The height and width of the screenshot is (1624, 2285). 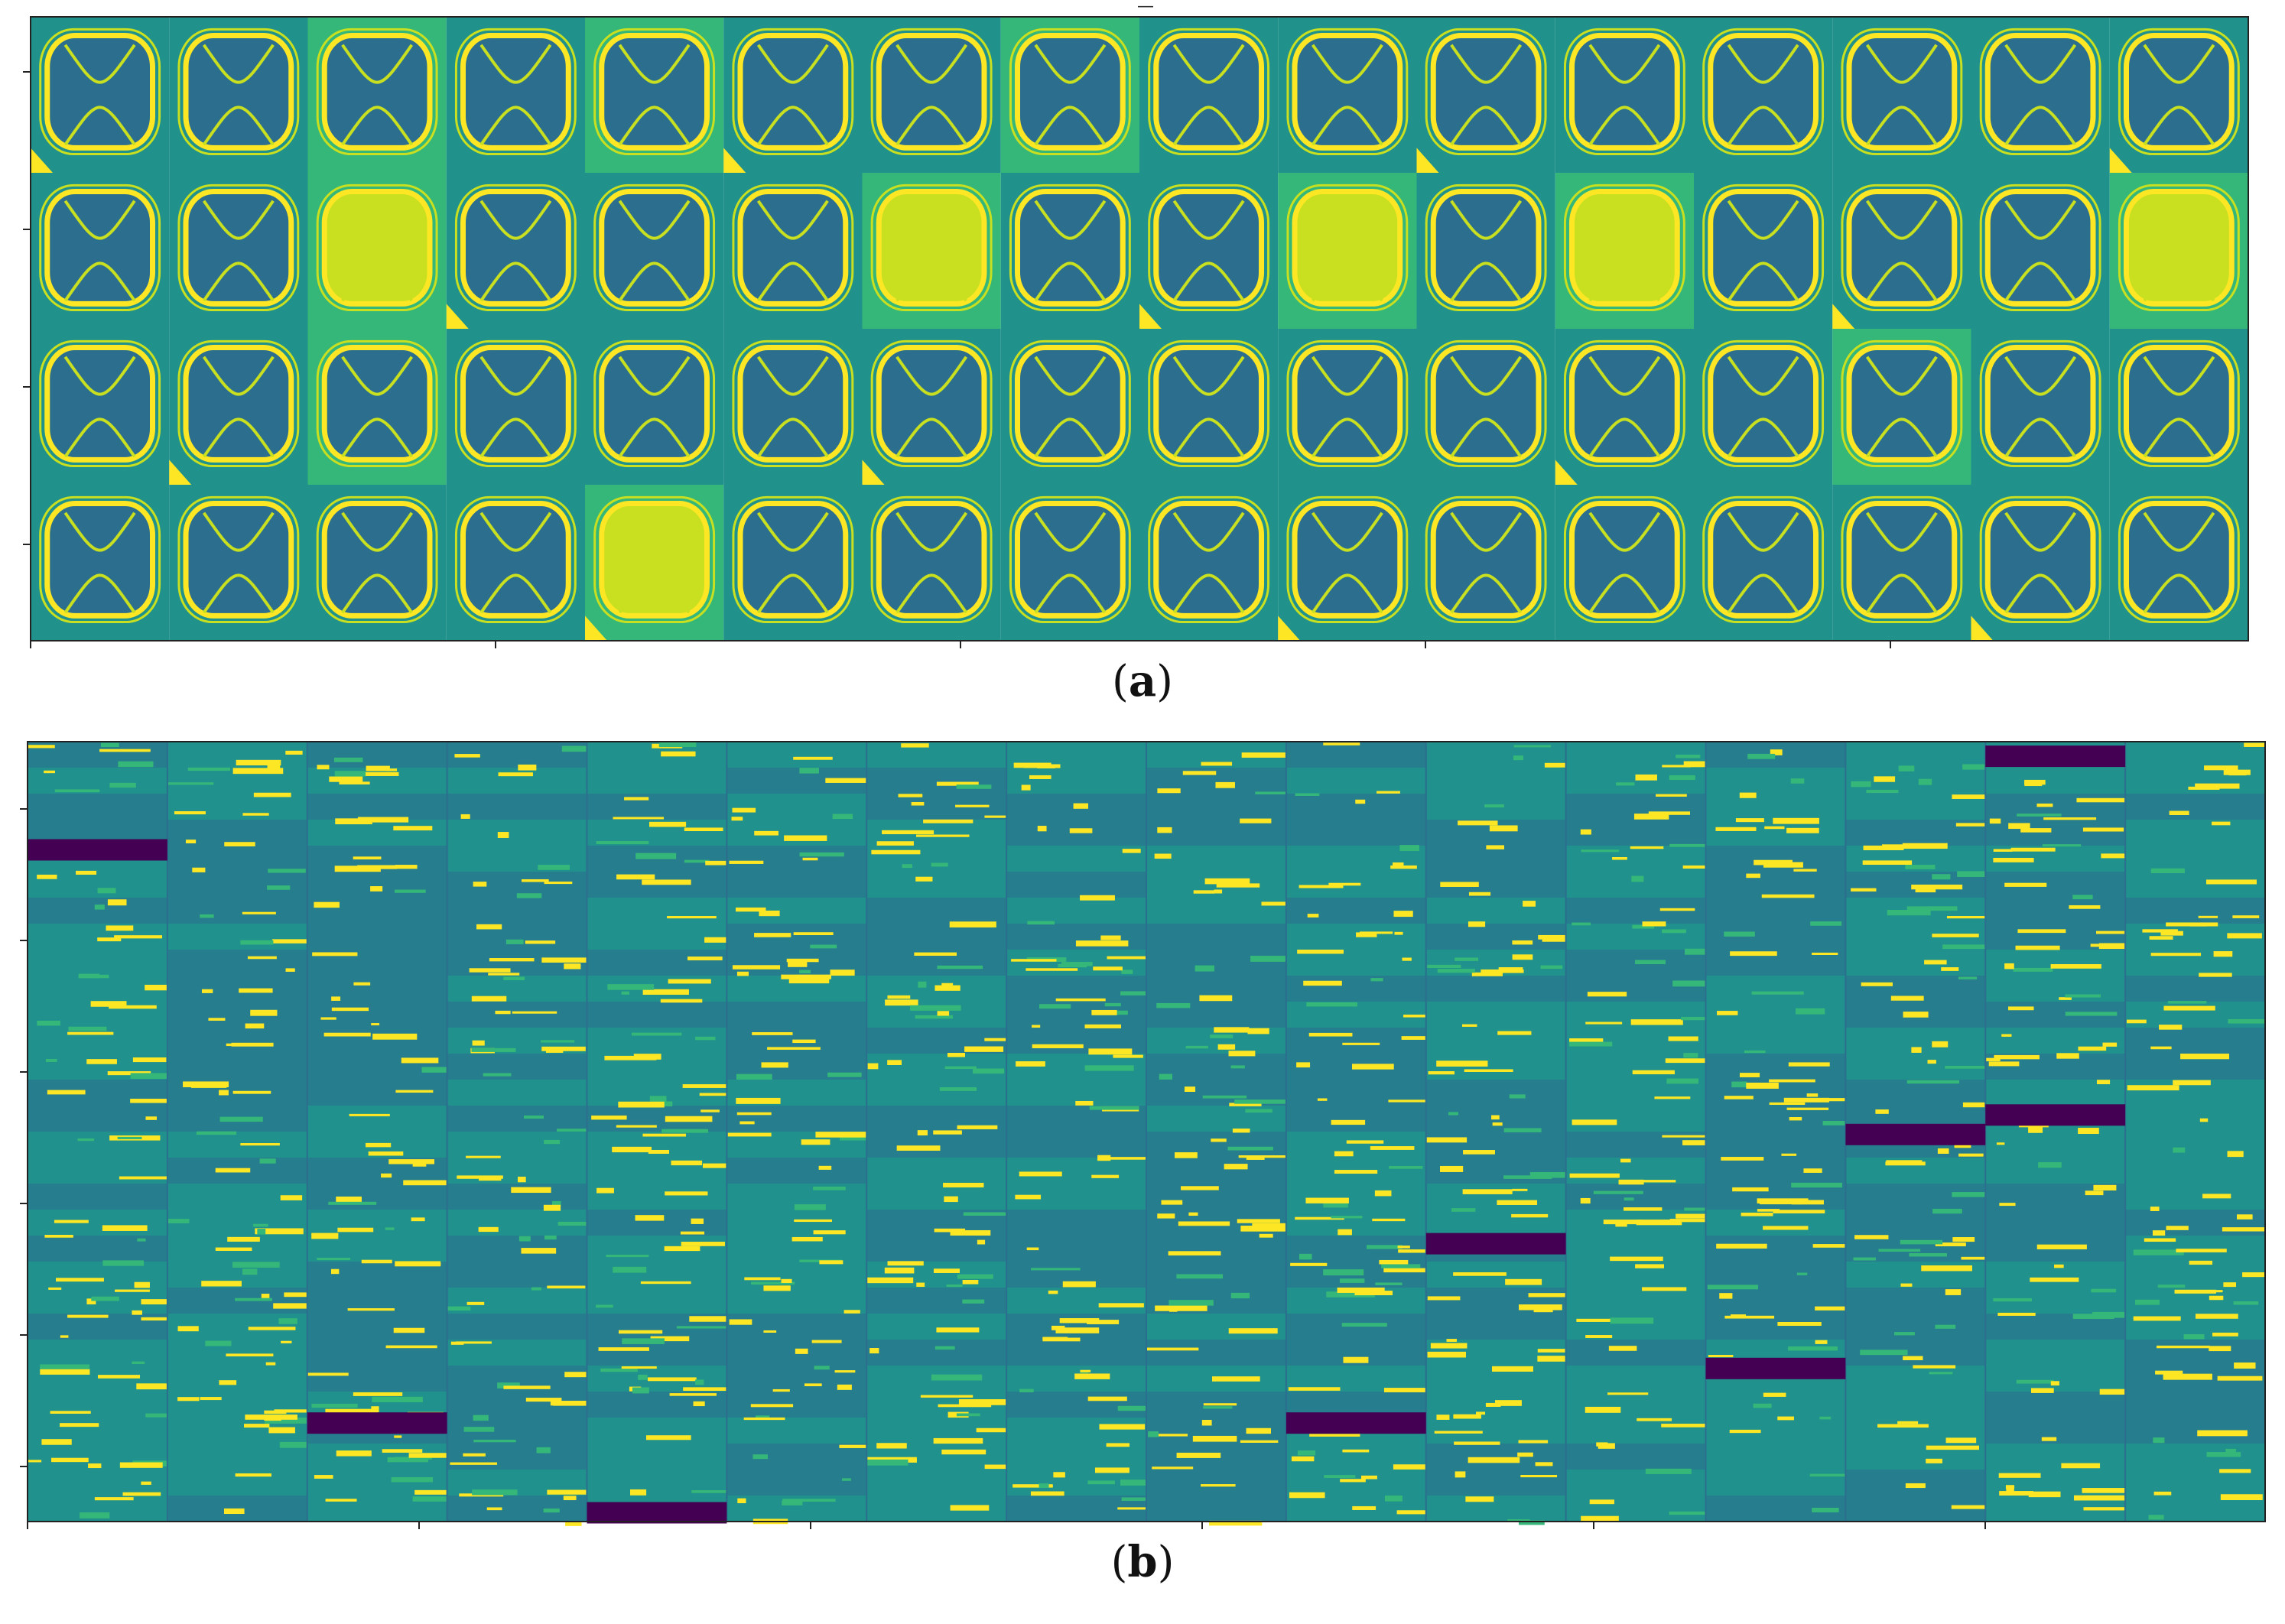 What do you see at coordinates (1142, 681) in the screenshot?
I see `panel-a-caption: (a)` at bounding box center [1142, 681].